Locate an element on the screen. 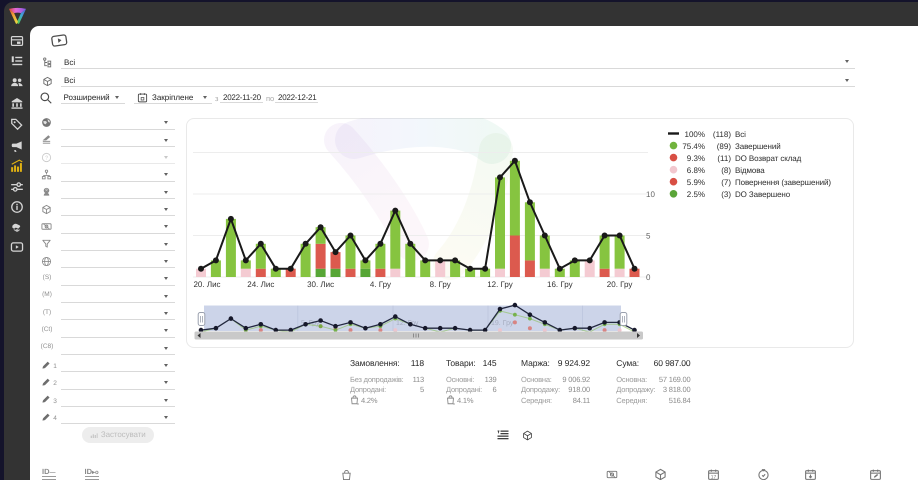 Image resolution: width=918 pixels, height=480 pixels. svg-text: 24. Лис is located at coordinates (260, 284).